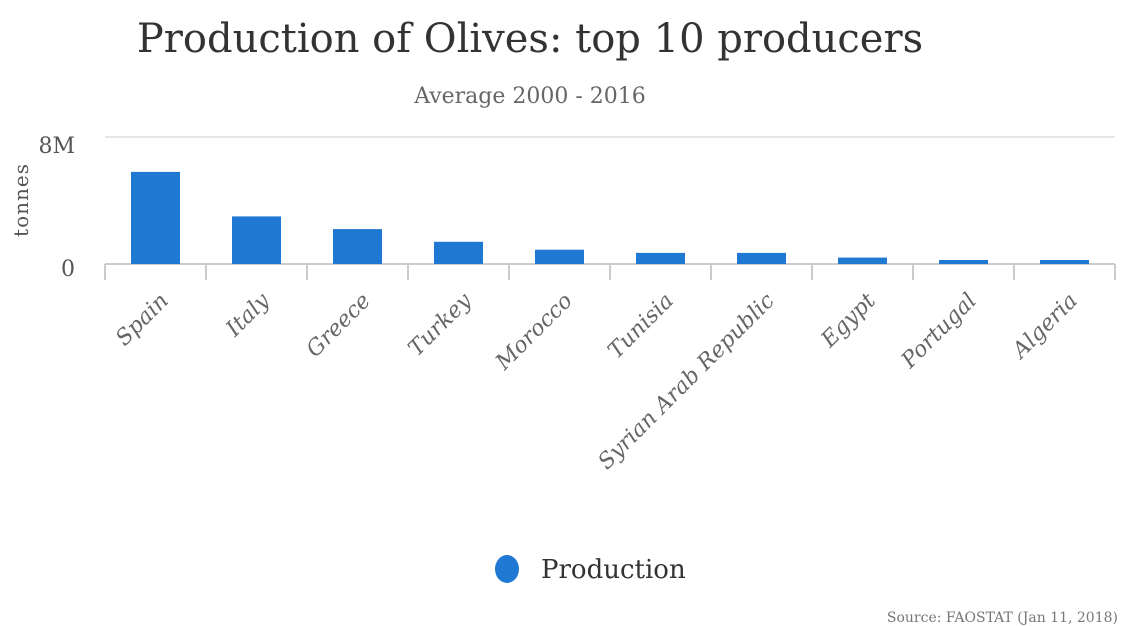 The width and height of the screenshot is (1126, 626). Describe the element at coordinates (458, 252) in the screenshot. I see `bar-turkey` at that location.